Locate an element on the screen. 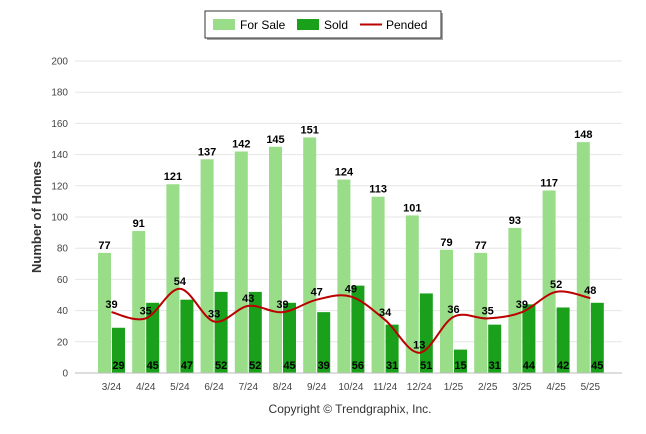 This screenshot has width=646, height=434. y-tick-label: 200 is located at coordinates (59, 62).